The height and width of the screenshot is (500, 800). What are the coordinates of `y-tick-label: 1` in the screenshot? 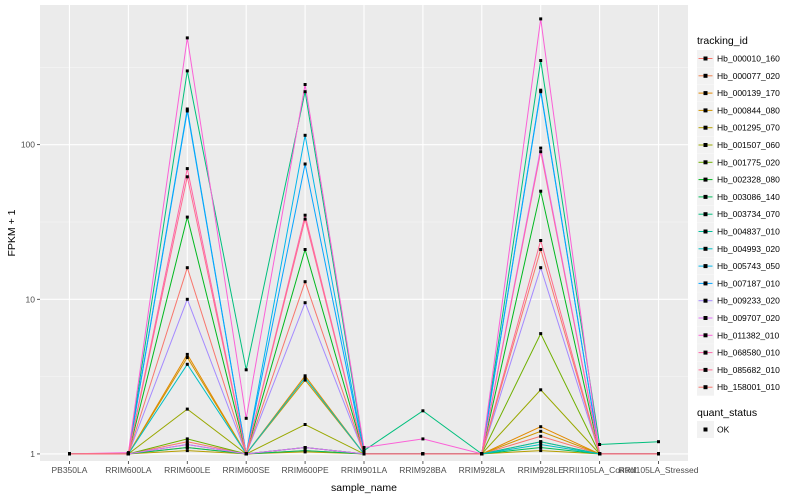 It's located at (32, 454).